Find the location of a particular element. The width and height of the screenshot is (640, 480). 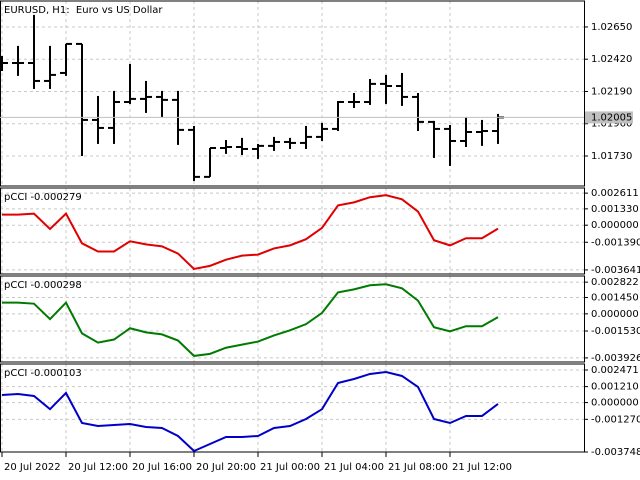

y-tick-label: -0.003926 is located at coordinates (615, 358).